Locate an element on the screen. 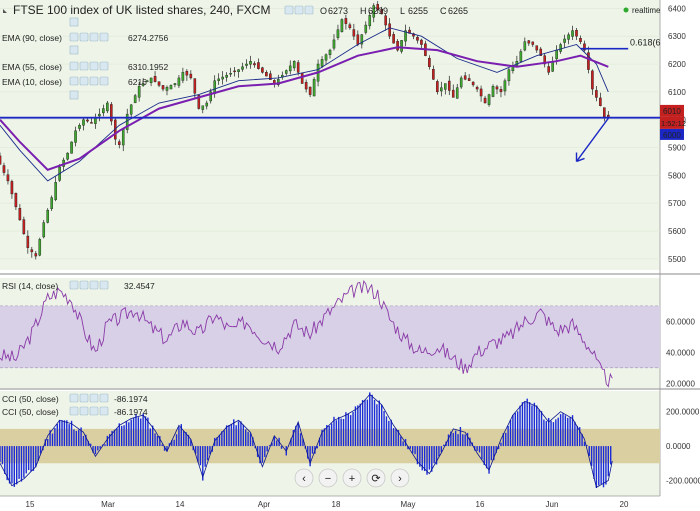  scroll-left-button: ‹ is located at coordinates (304, 478).